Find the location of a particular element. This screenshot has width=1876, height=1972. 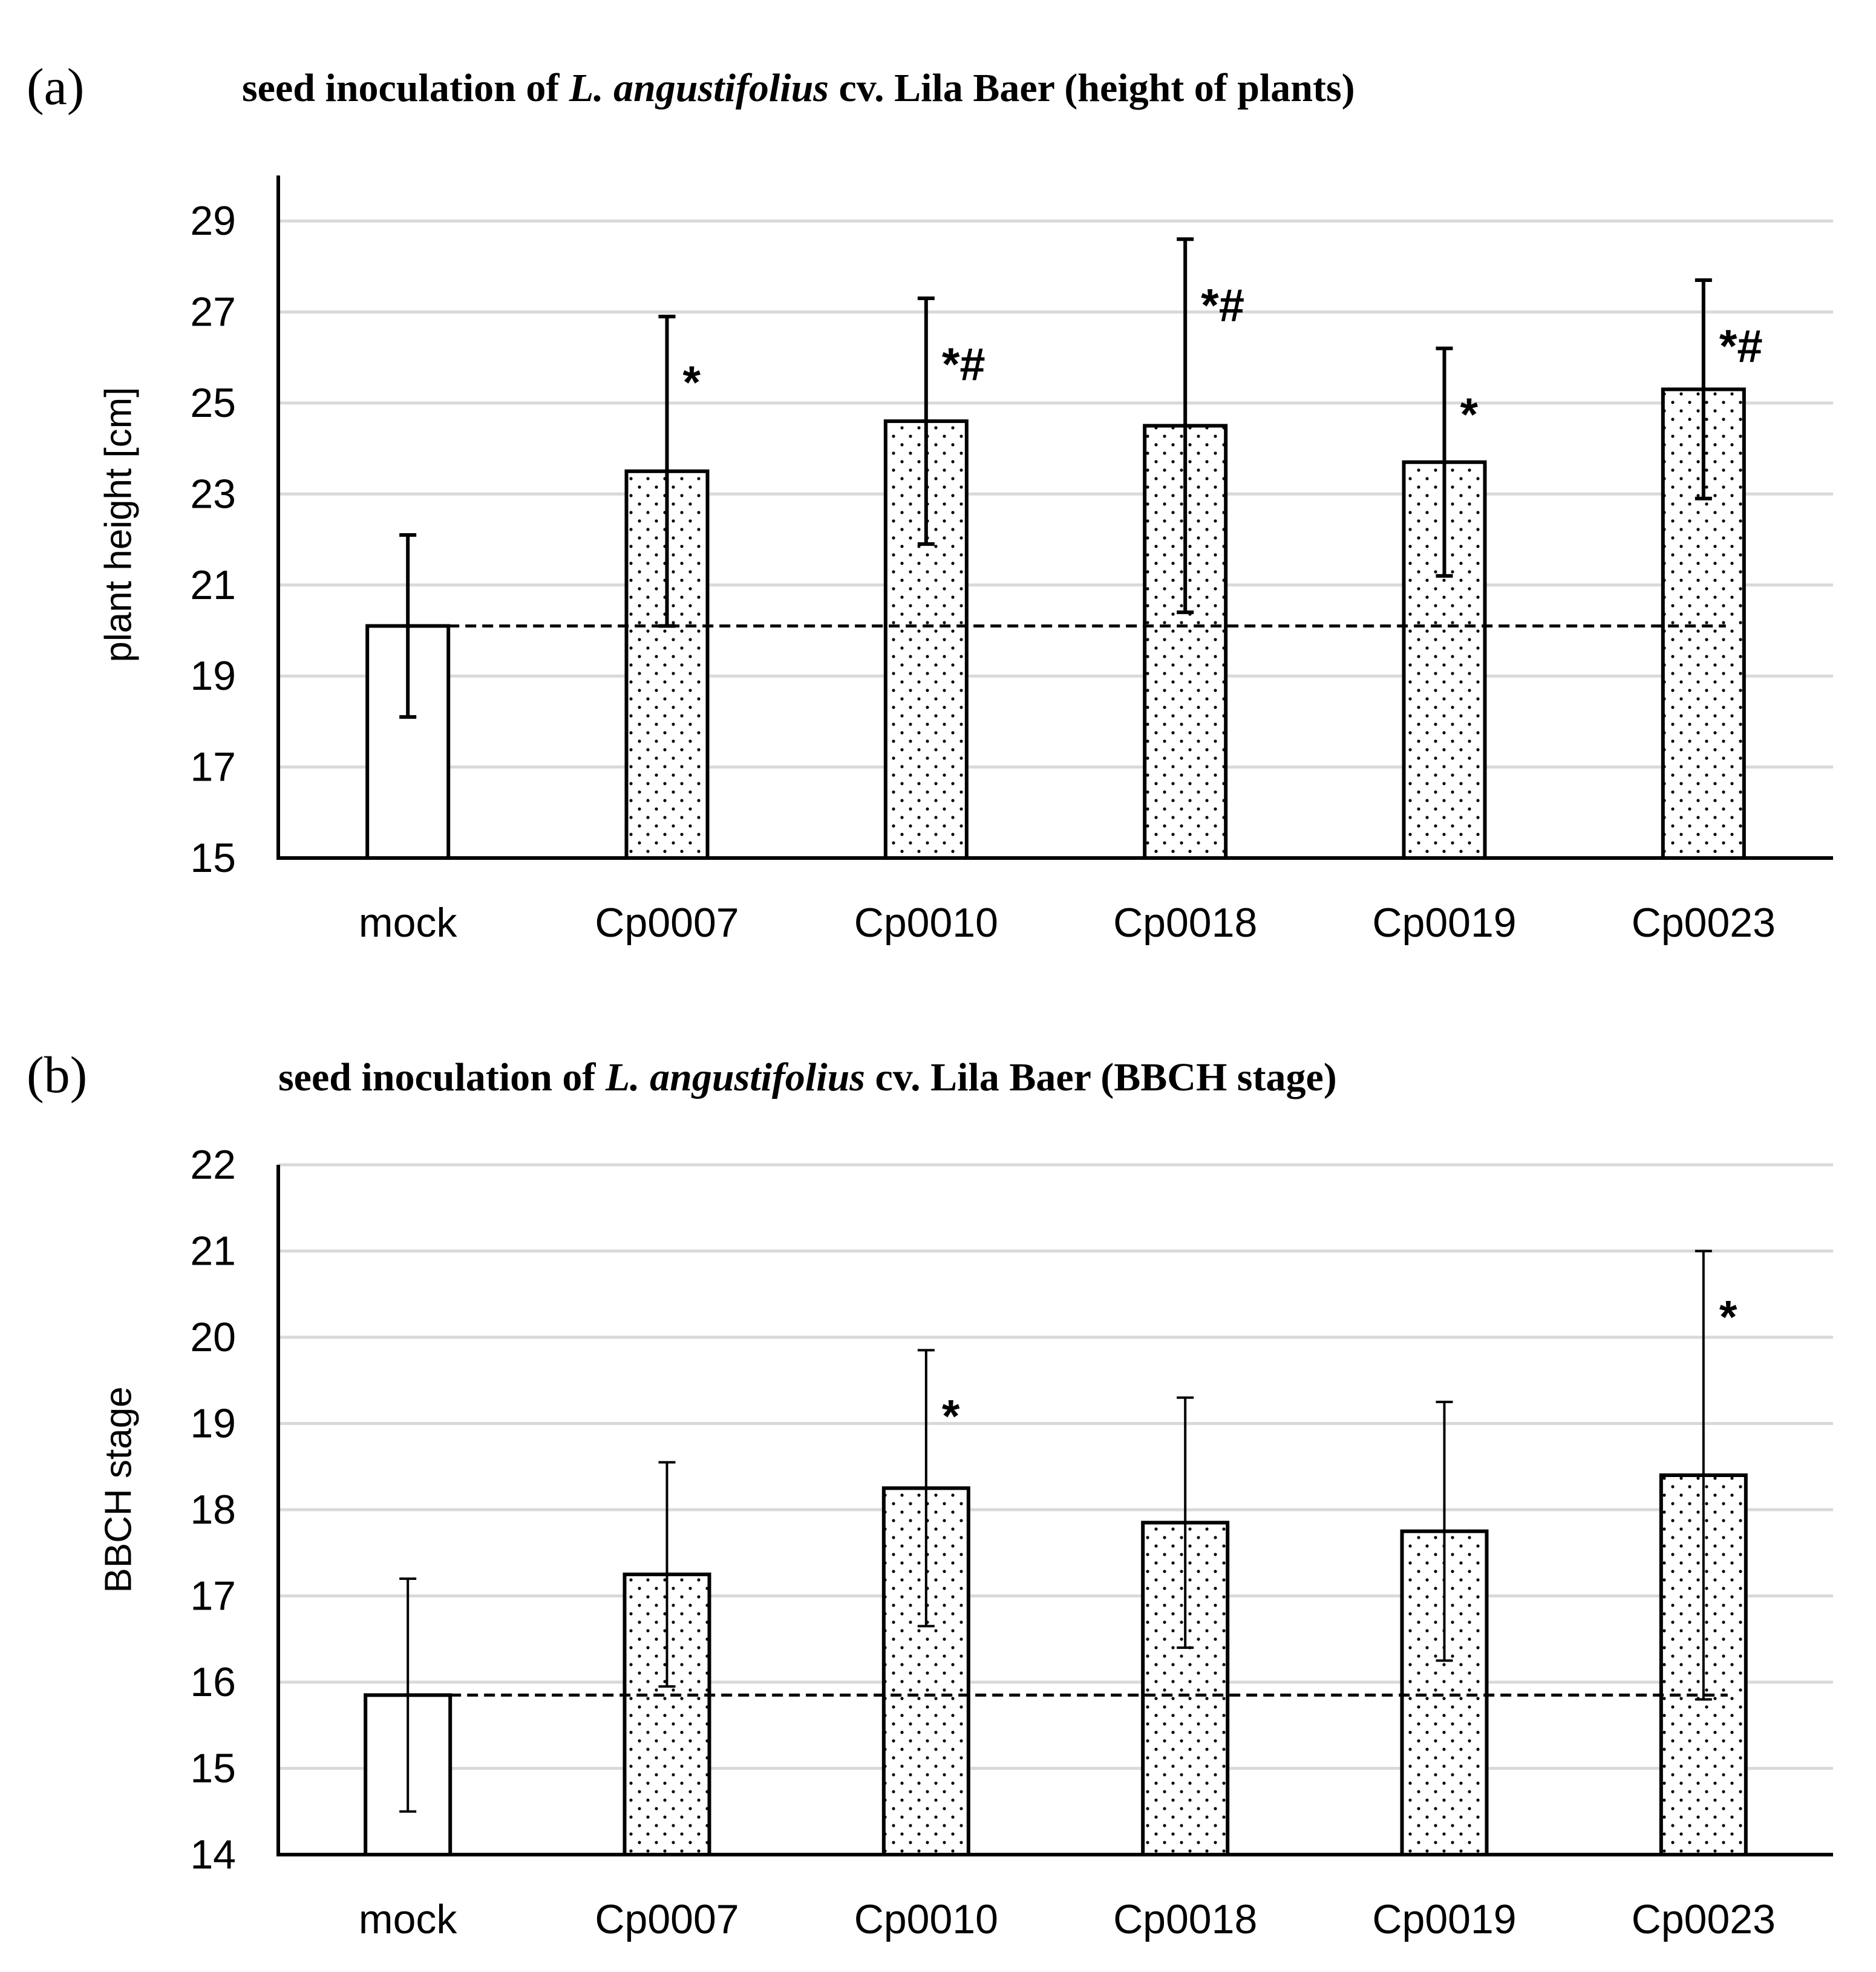

y-axis-label-b: BBCH stage is located at coordinates (118, 1489).